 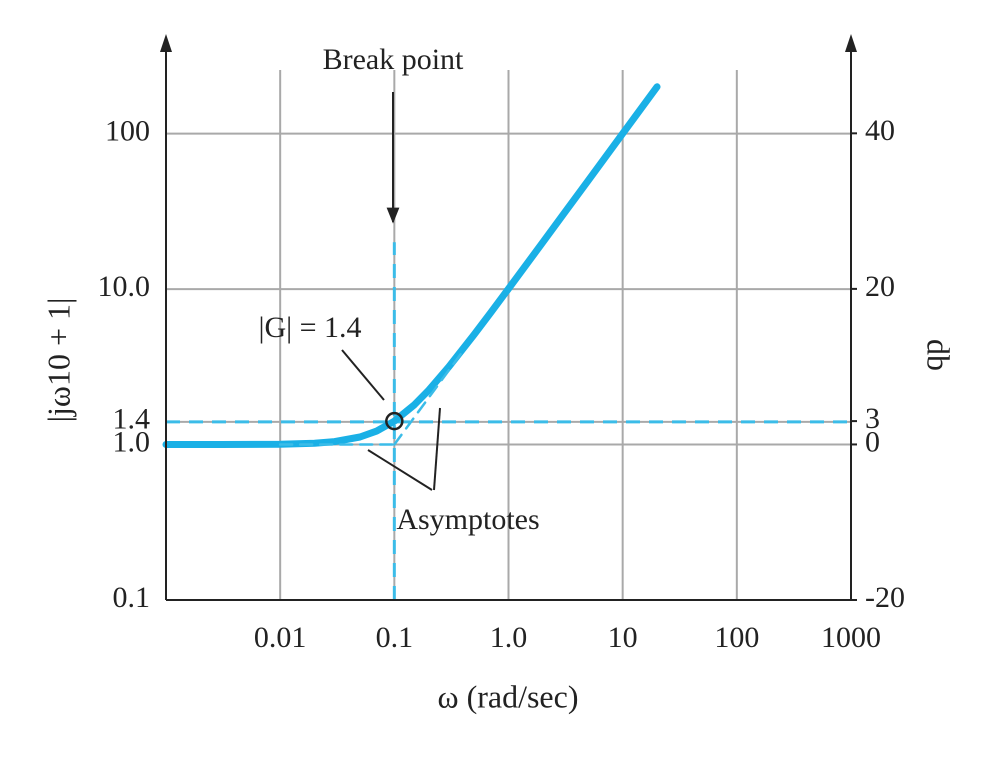 I want to click on y-axis-label: |jω10 + 1|, so click(x=58, y=360).